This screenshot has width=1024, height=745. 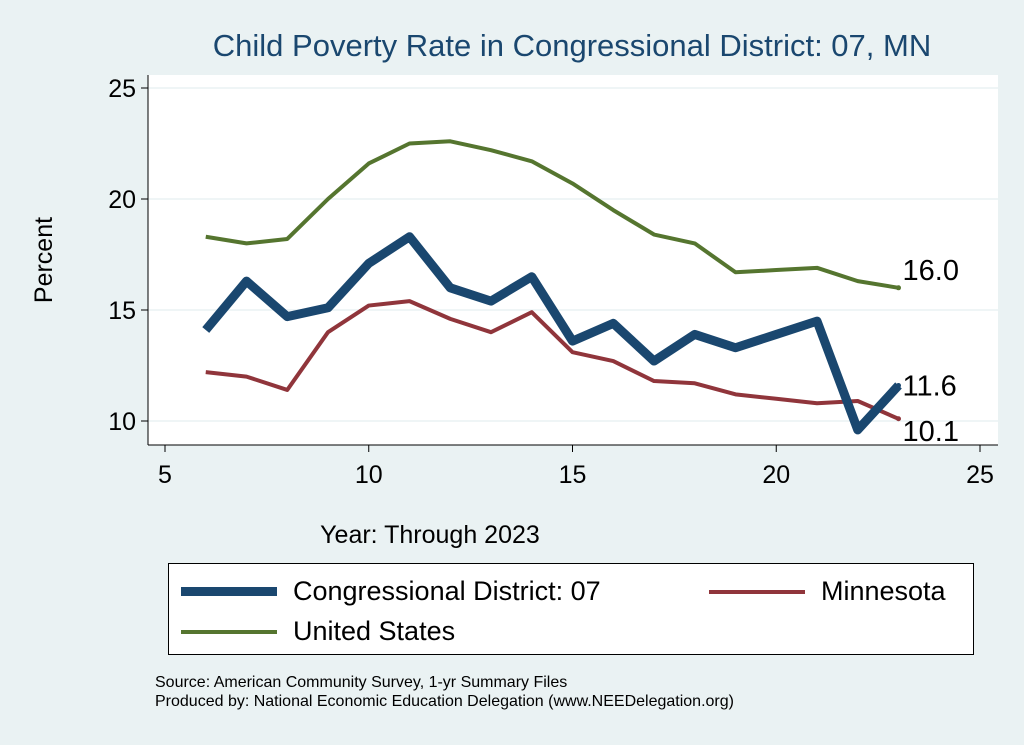 I want to click on legend-label: Congressional District: 07, so click(x=447, y=591).